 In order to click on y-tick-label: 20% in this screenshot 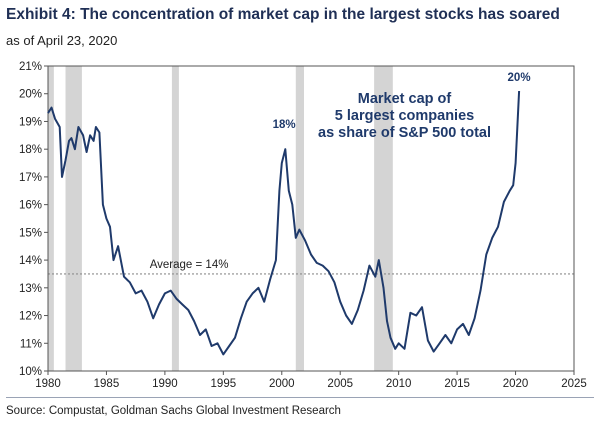, I will do `click(30, 95)`.